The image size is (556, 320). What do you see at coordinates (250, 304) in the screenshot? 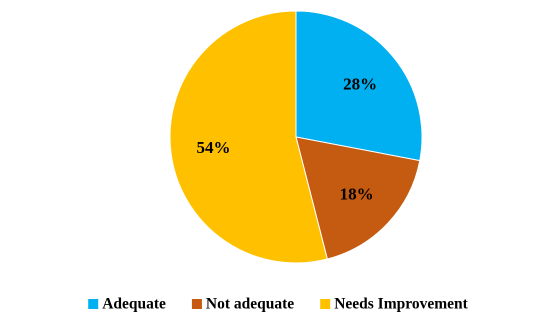
I see `legend-label-not-adequate: Not adequate` at bounding box center [250, 304].